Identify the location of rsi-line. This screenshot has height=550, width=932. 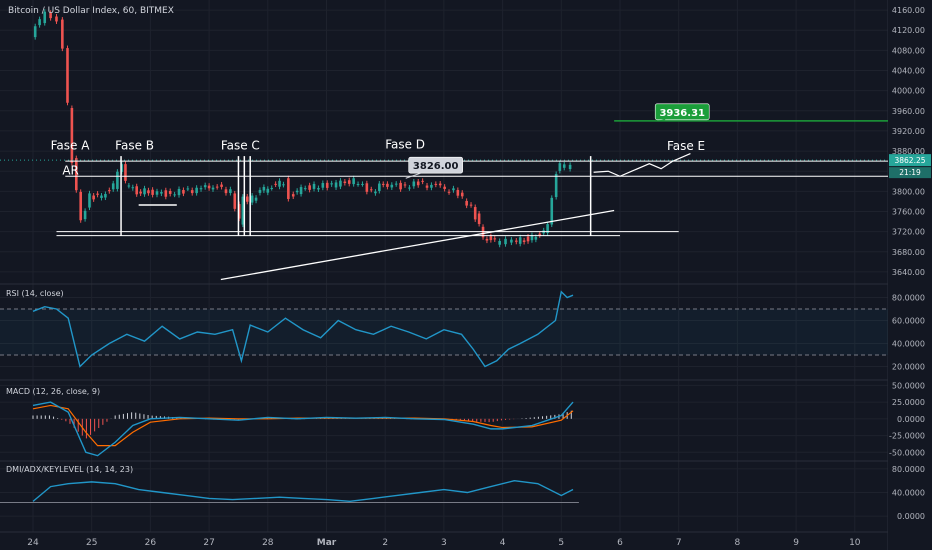
(303, 329).